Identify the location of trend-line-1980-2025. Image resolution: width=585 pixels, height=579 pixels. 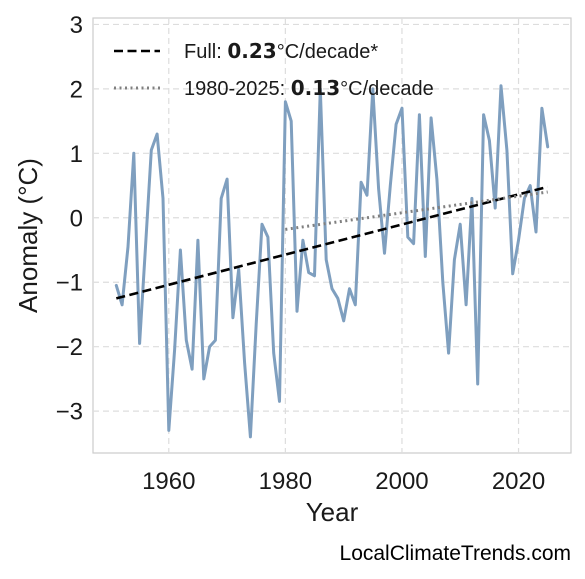
(416, 210).